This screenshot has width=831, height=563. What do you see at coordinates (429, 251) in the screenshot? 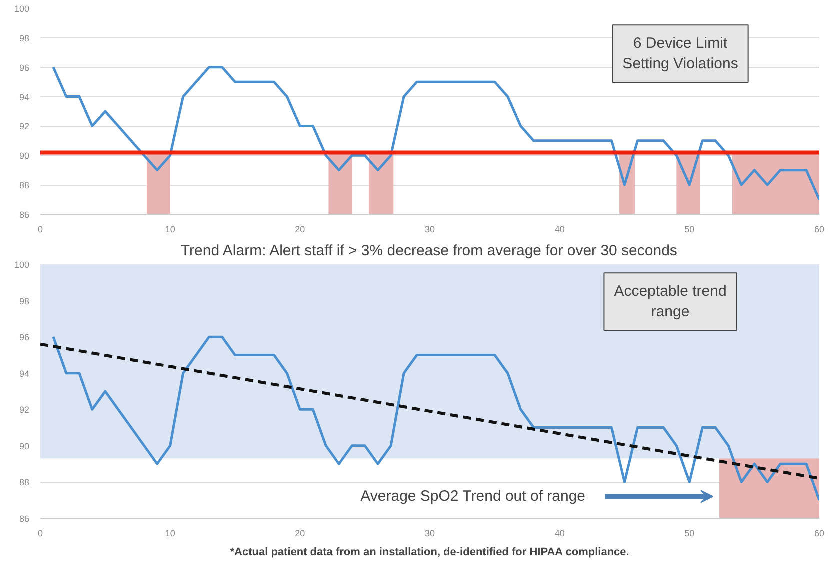
I see `chart-title: Trend Alarm: Alert staff if > 3% decrease from average for over 30 seconds` at bounding box center [429, 251].